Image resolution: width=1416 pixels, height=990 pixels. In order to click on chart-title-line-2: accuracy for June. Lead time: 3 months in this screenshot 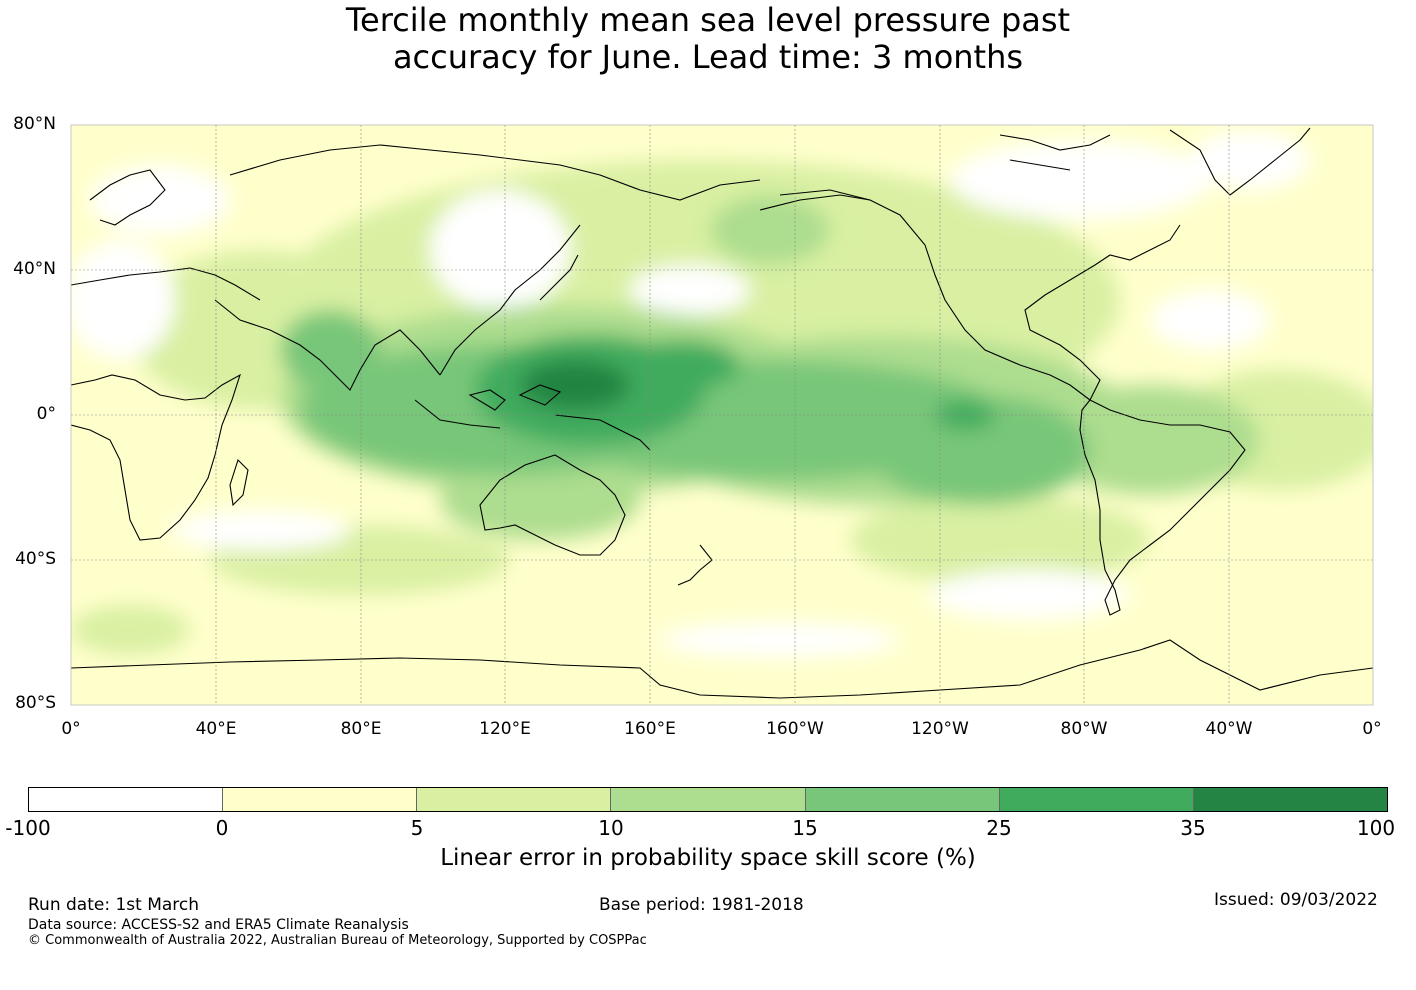, I will do `click(708, 57)`.